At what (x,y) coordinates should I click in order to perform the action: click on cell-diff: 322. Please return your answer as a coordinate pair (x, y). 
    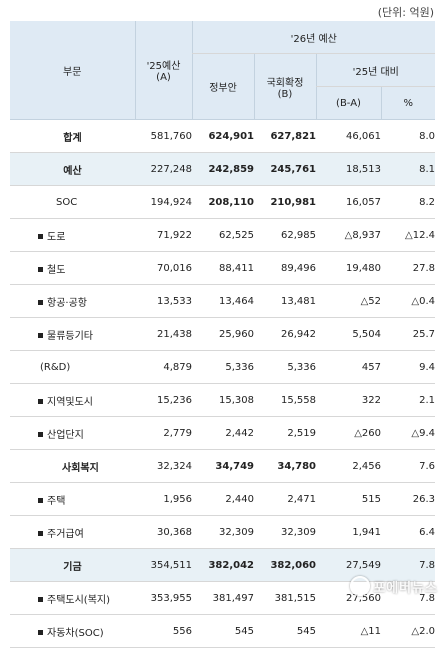
    Looking at the image, I should click on (348, 400).